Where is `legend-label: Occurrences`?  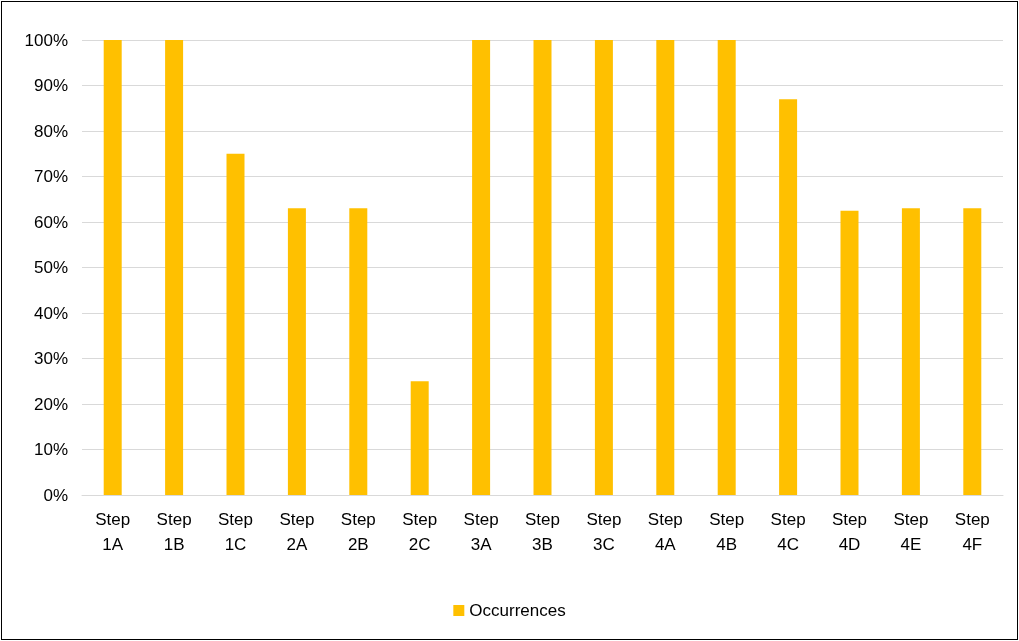
legend-label: Occurrences is located at coordinates (517, 610).